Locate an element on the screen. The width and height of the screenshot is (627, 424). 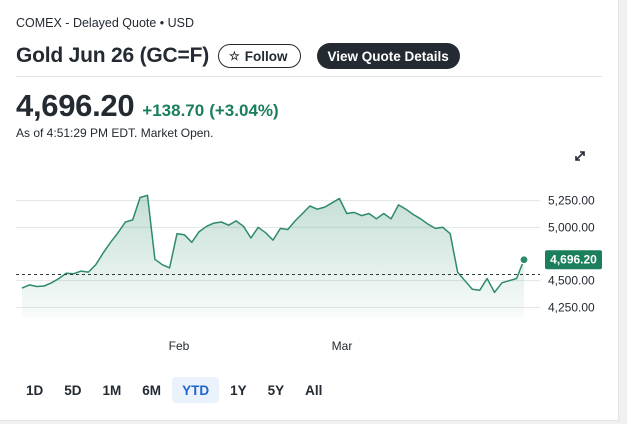
range-tab-1y: 1Y is located at coordinates (238, 390).